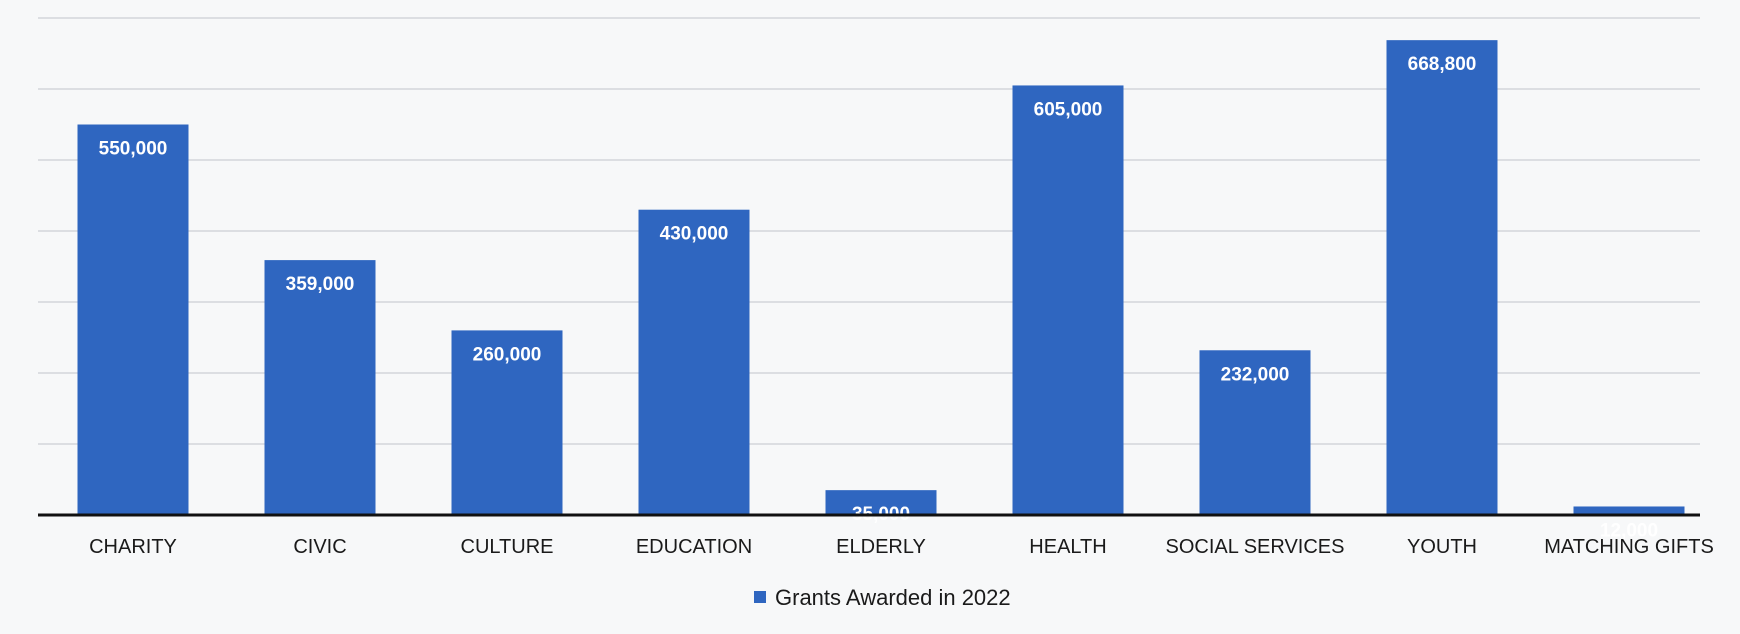  Describe the element at coordinates (133, 547) in the screenshot. I see `x-tick-label: CHARITY` at that location.